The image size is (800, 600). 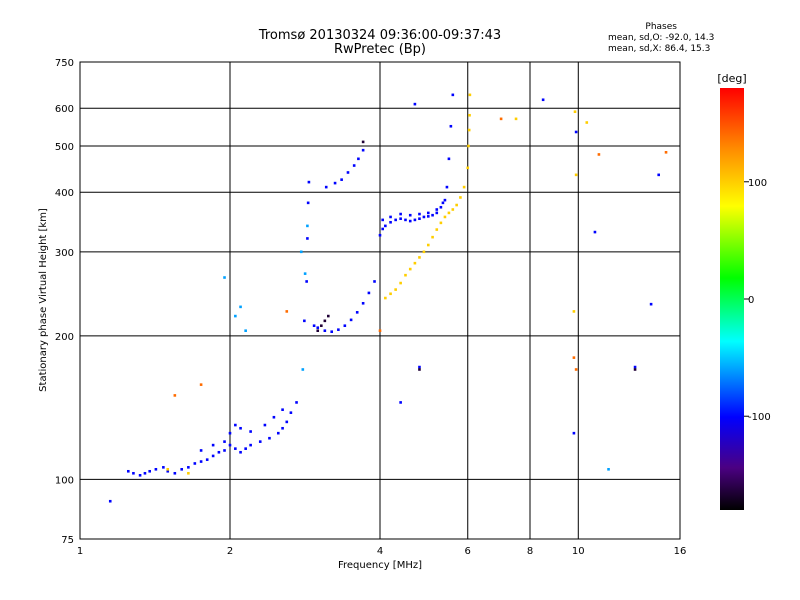 What do you see at coordinates (80, 551) in the screenshot?
I see `x-tick-label: 1` at bounding box center [80, 551].